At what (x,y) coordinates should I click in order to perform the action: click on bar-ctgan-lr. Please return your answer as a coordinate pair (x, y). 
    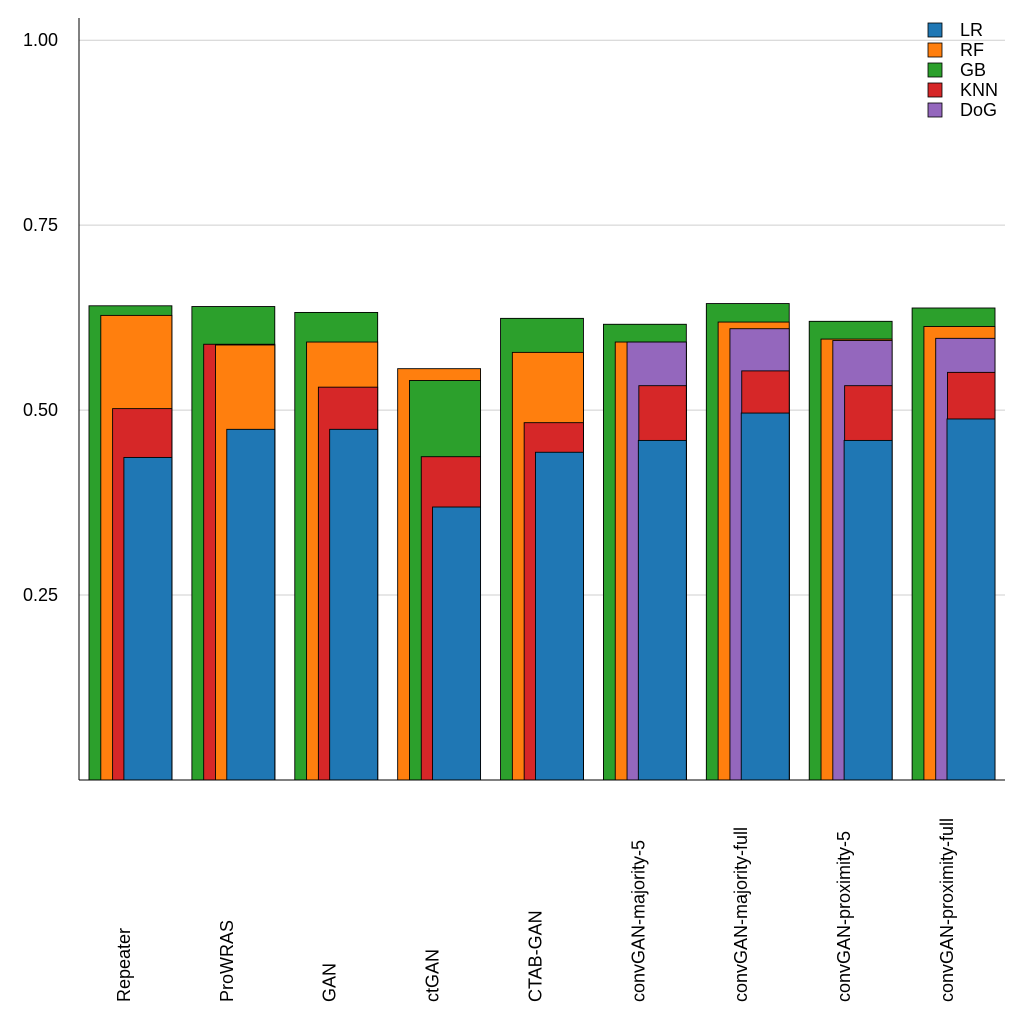
    Looking at the image, I should click on (457, 643).